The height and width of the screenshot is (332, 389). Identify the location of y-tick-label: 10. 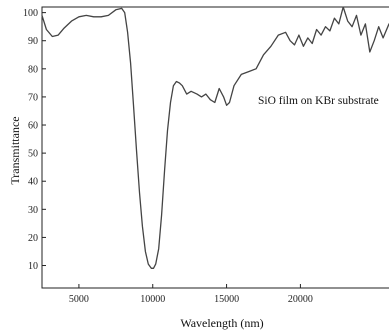
(33, 266).